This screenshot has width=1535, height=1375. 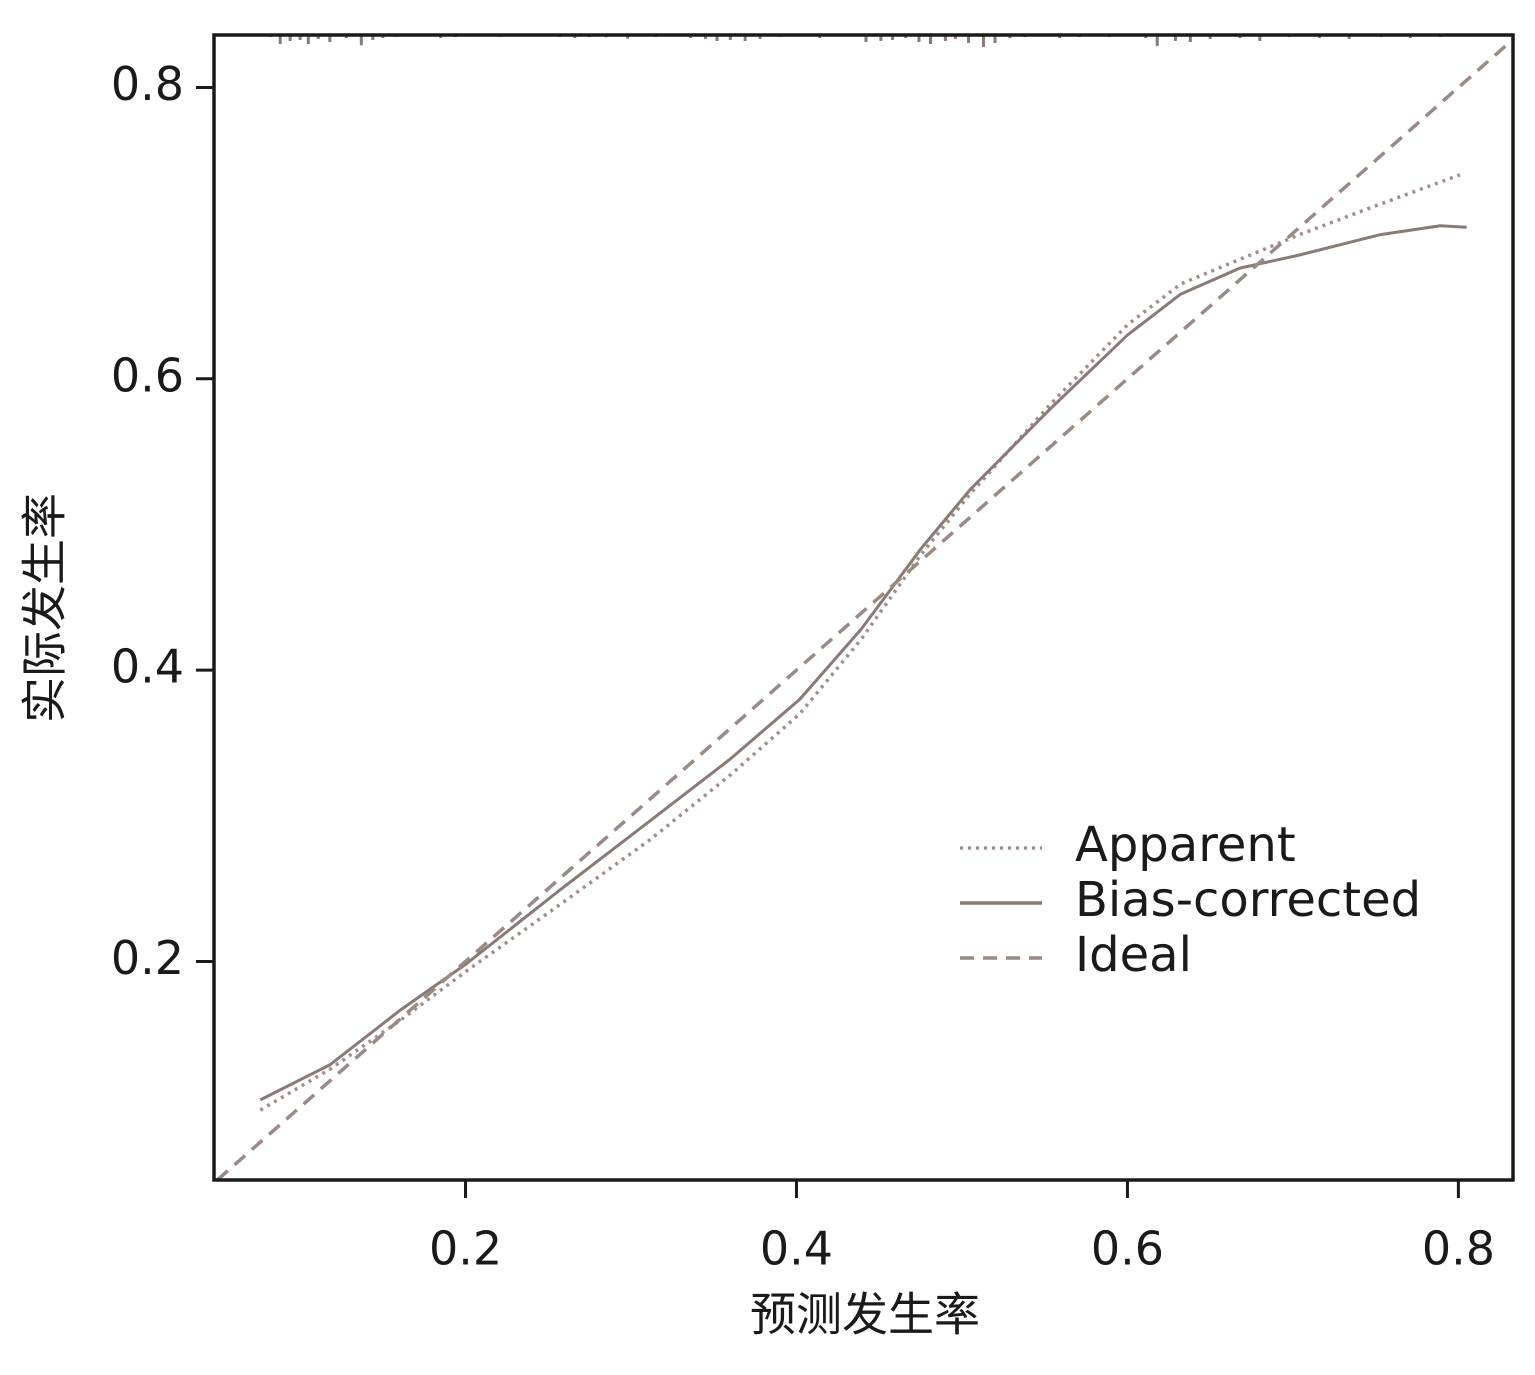 I want to click on y-tick-label: 0.6, so click(x=147, y=375).